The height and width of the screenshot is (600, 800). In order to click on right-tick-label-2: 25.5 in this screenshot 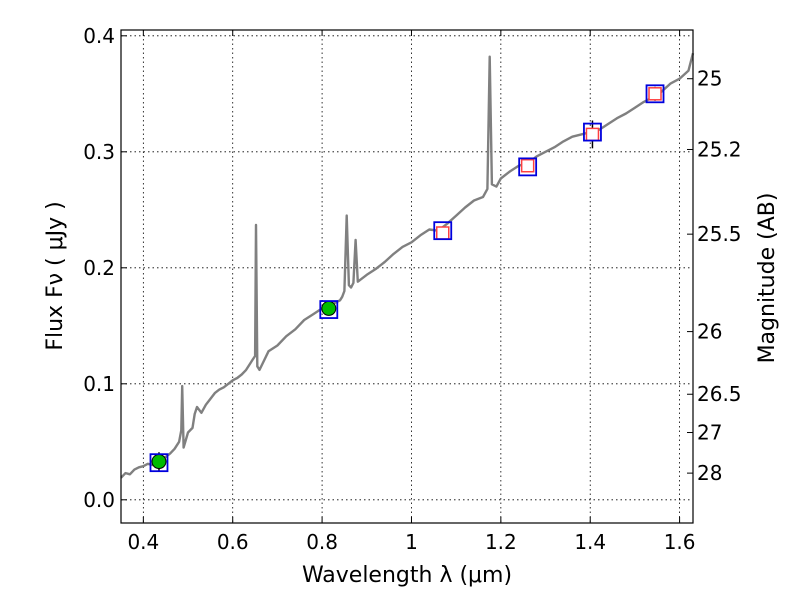, I will do `click(719, 234)`.